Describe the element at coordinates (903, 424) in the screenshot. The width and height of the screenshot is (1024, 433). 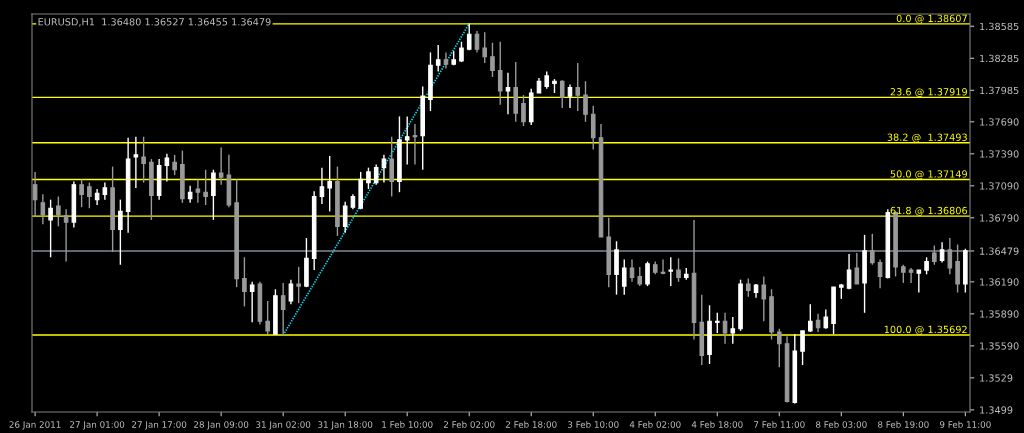
I see `x-tick-label: 8 Feb 19:00` at that location.